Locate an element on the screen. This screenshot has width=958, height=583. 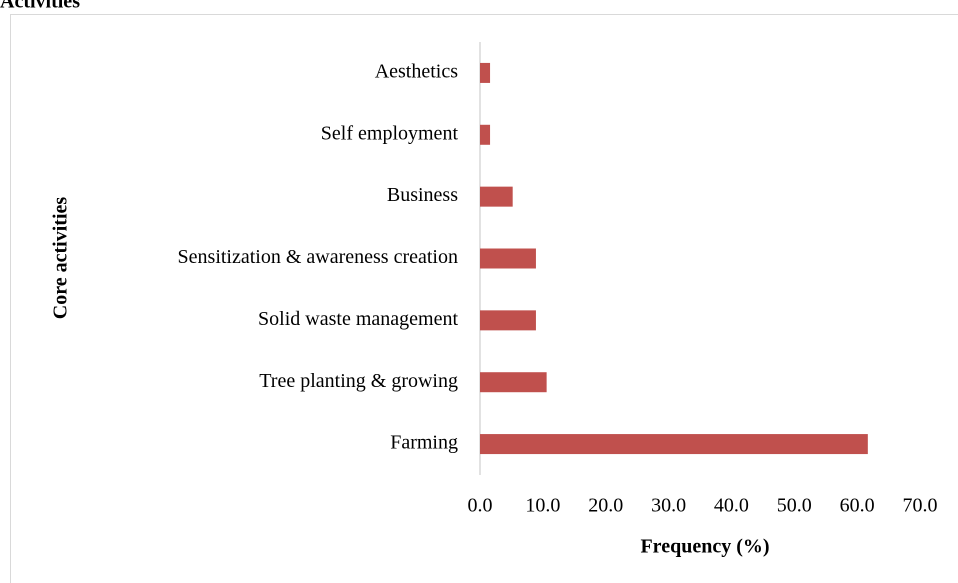
y-tick-label: Self employment is located at coordinates (390, 133).